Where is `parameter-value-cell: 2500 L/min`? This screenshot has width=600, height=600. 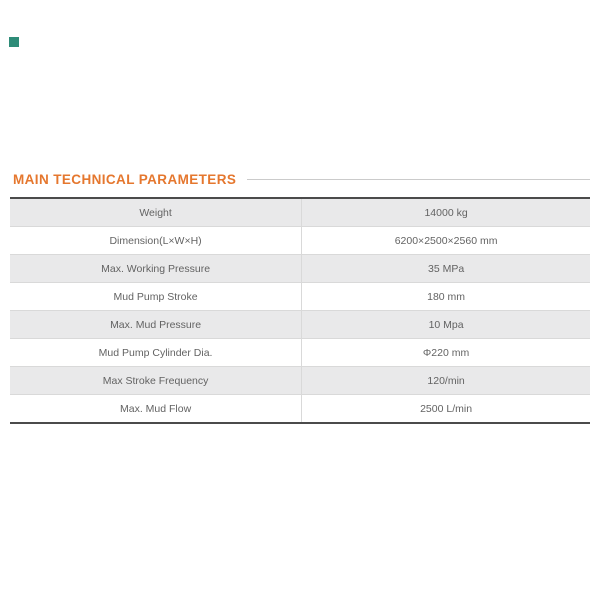 parameter-value-cell: 2500 L/min is located at coordinates (446, 408).